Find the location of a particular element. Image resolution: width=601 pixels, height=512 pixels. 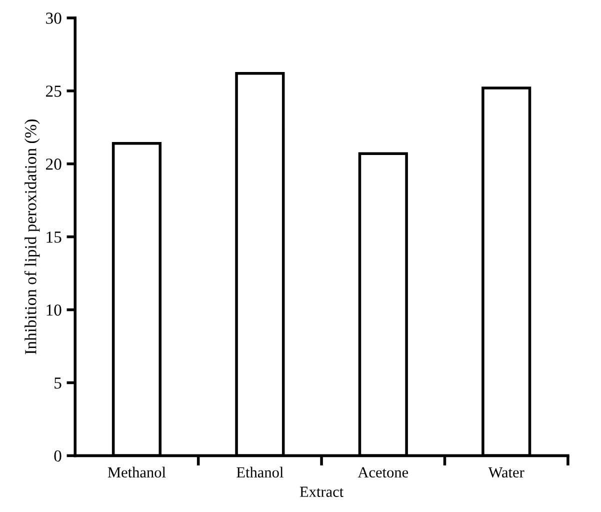

y-tick-label: 20 is located at coordinates (54, 164).